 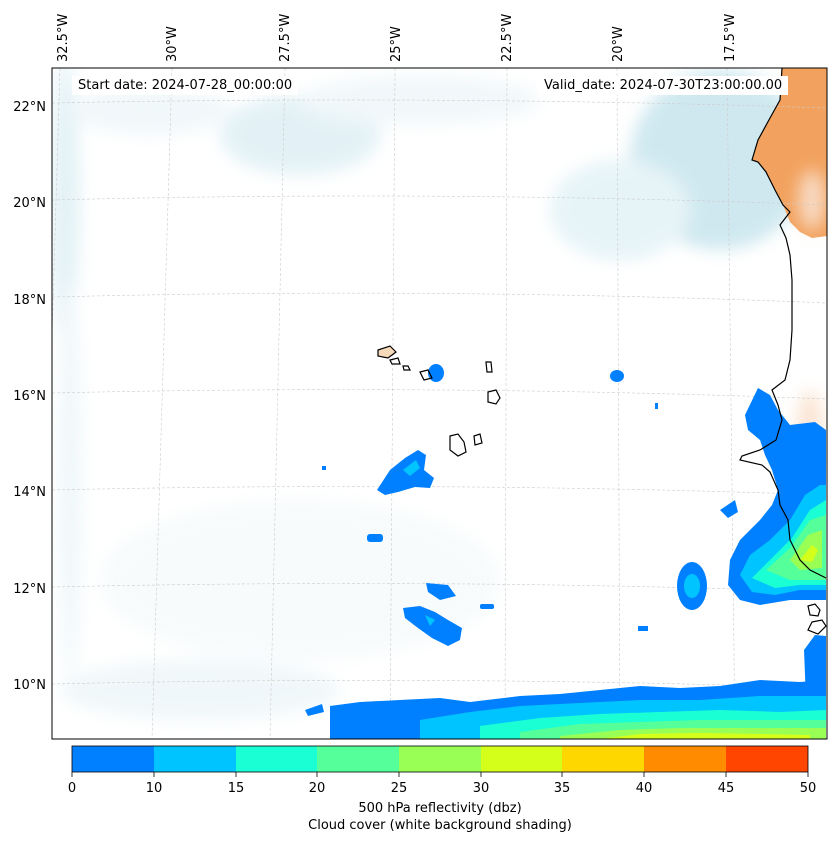 I want to click on colorbar-label: 500 hPa reflectivity (dbz), so click(x=440, y=808).